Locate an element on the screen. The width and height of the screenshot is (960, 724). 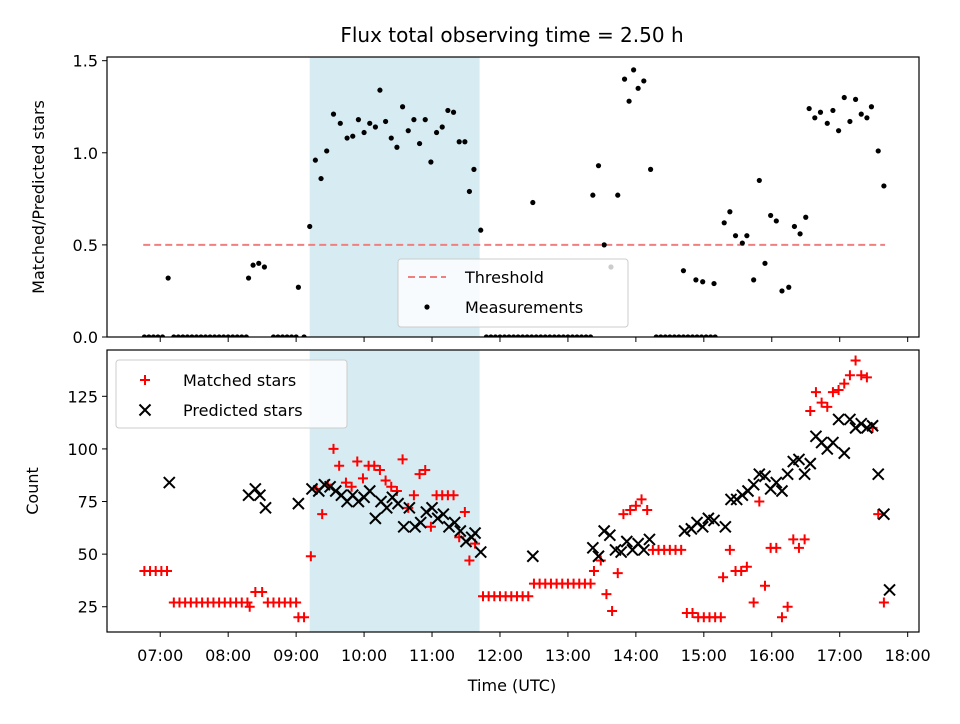
y-tick-label: 0.0 is located at coordinates (85, 337).